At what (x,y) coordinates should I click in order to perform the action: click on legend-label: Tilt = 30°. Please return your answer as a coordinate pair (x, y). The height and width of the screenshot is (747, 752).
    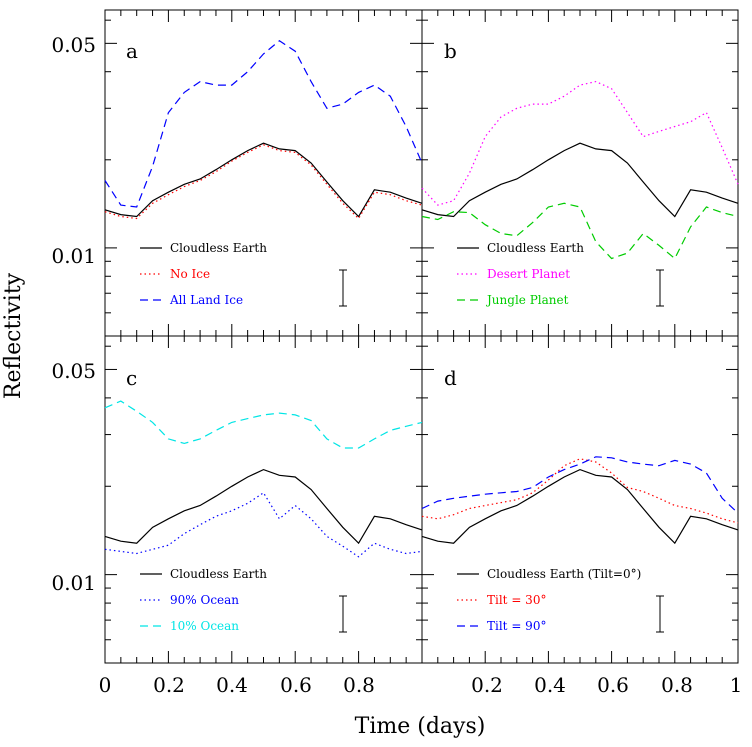
    Looking at the image, I should click on (516, 600).